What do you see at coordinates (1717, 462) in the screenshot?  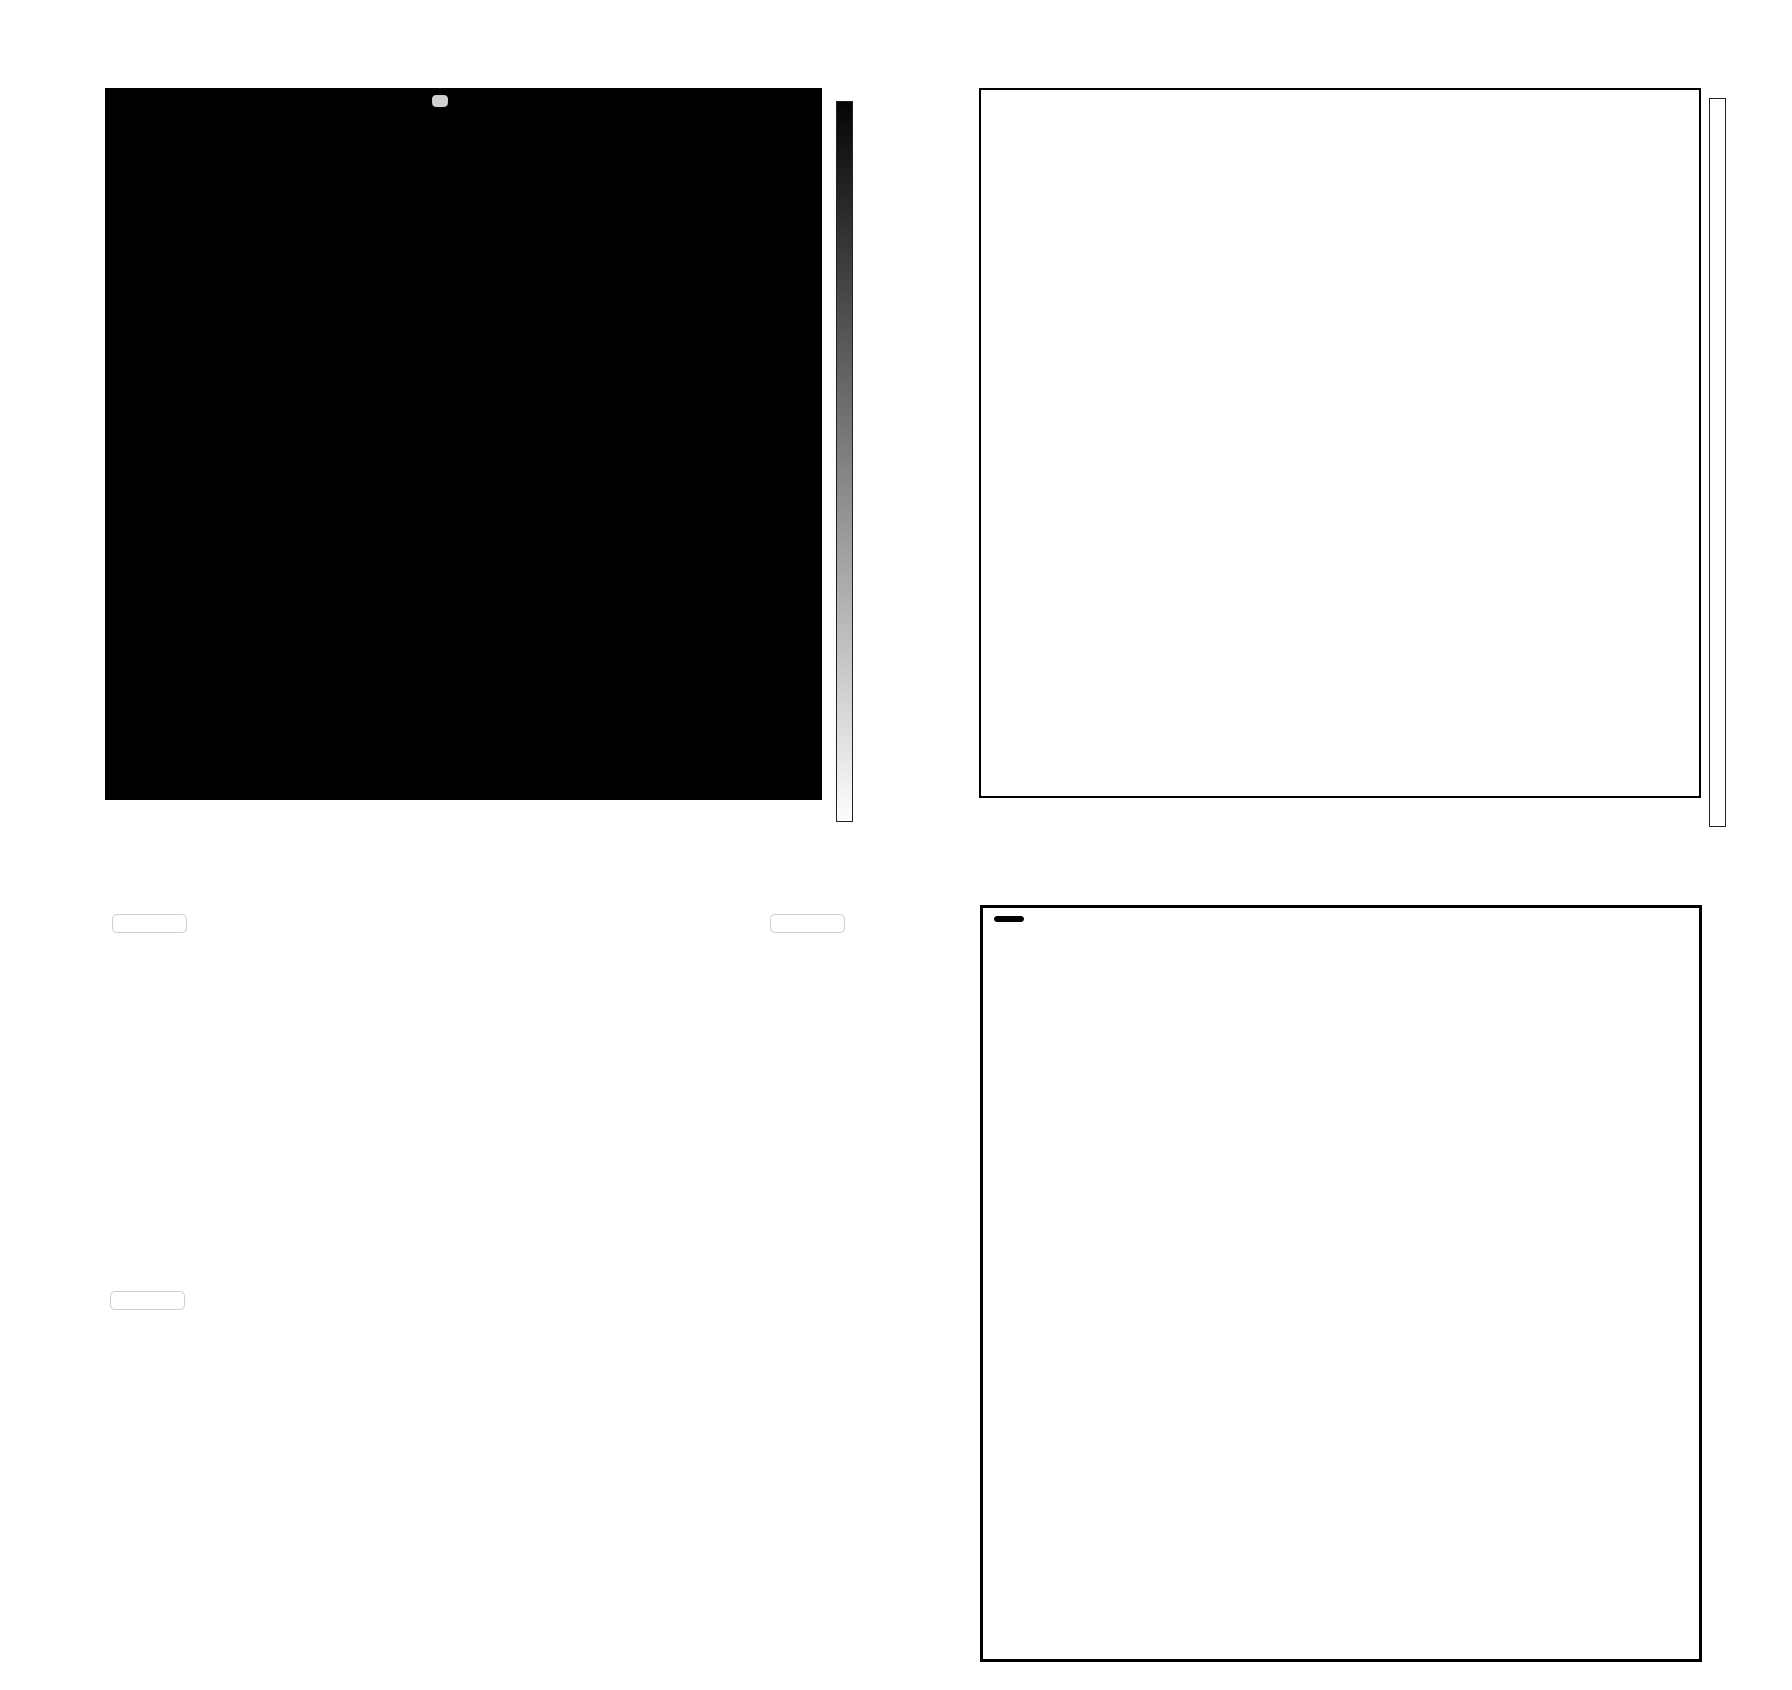 I see `awv-colorbar` at bounding box center [1717, 462].